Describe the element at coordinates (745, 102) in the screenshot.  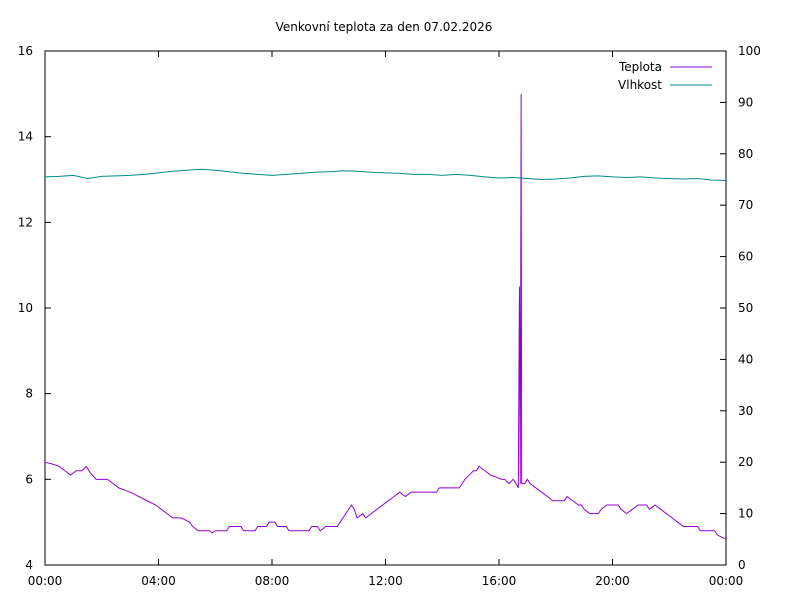
I see `y-right-tick-label: 90` at that location.